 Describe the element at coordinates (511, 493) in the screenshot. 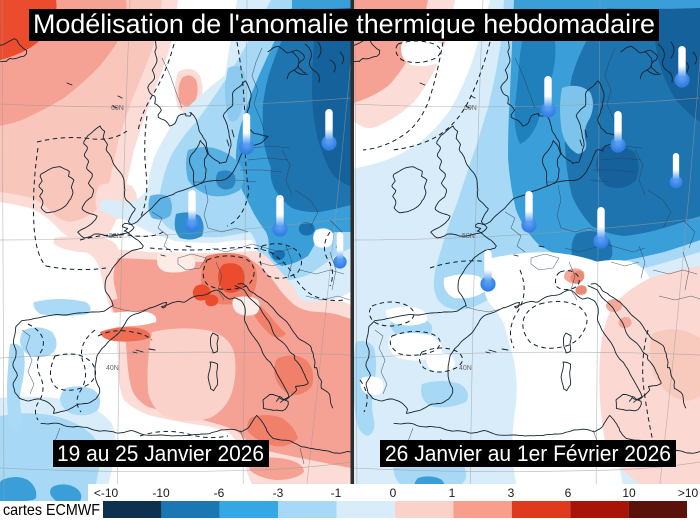

I see `svg-text: 3` at that location.